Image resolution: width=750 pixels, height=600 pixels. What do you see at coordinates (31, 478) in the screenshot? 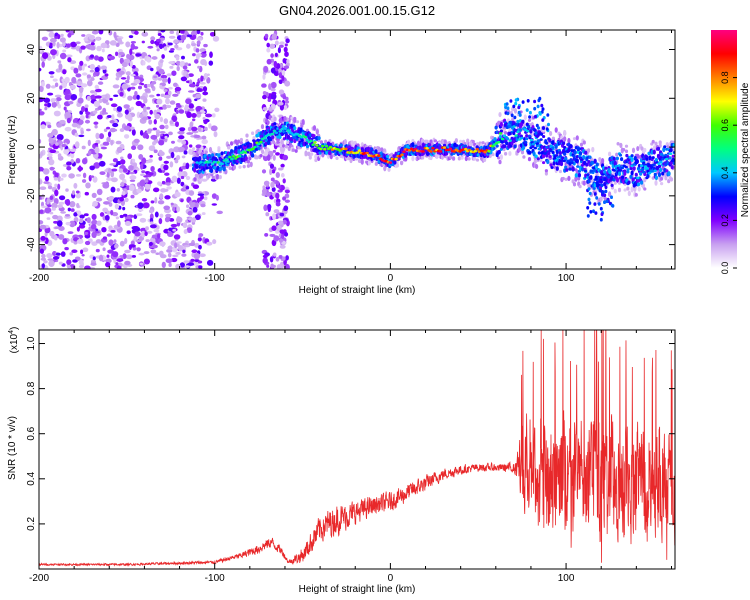
I see `y-tick-label: 0.4` at bounding box center [31, 478].